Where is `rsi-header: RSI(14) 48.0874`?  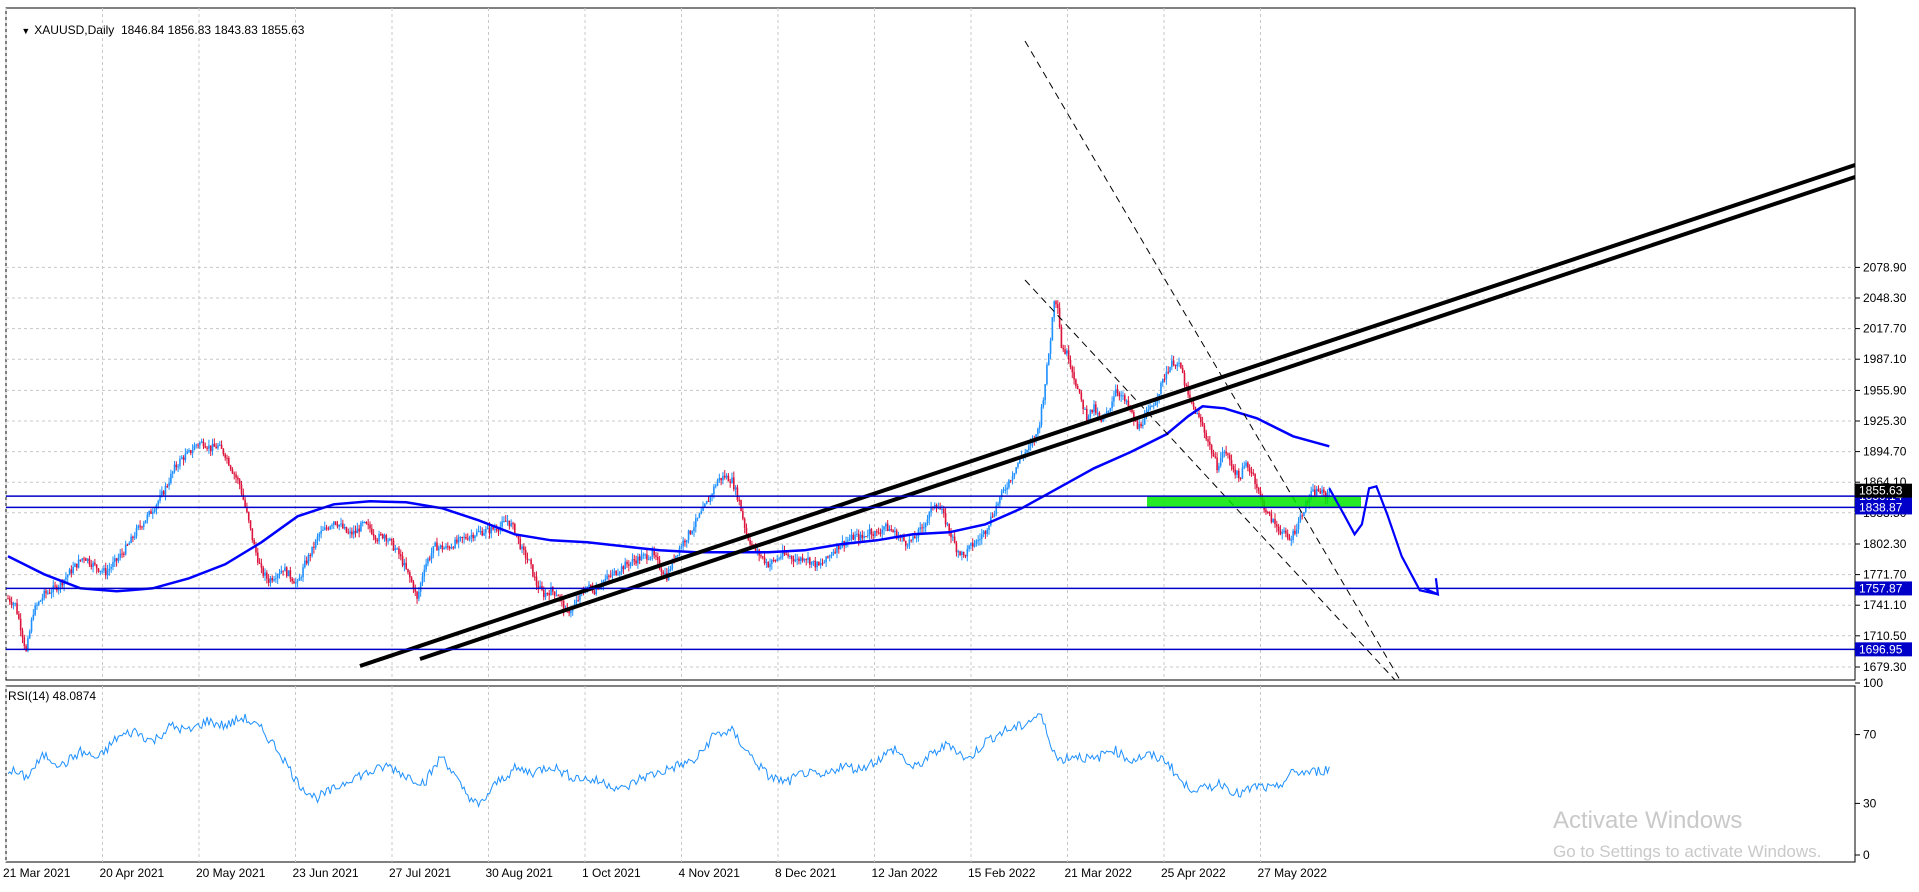 rsi-header: RSI(14) 48.0874 is located at coordinates (52, 696).